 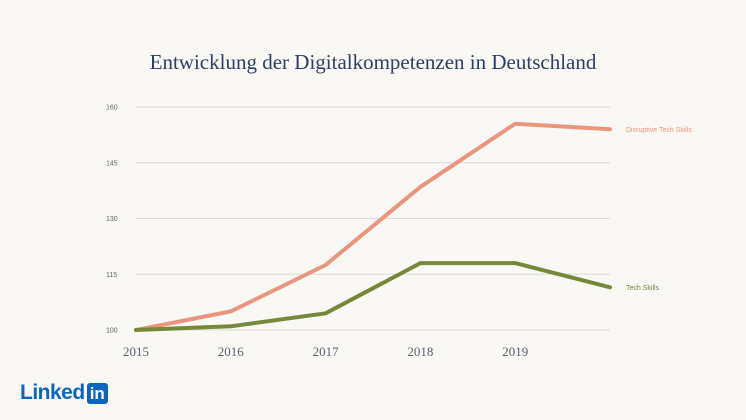 What do you see at coordinates (136, 351) in the screenshot?
I see `x-tick-label: 2015` at bounding box center [136, 351].